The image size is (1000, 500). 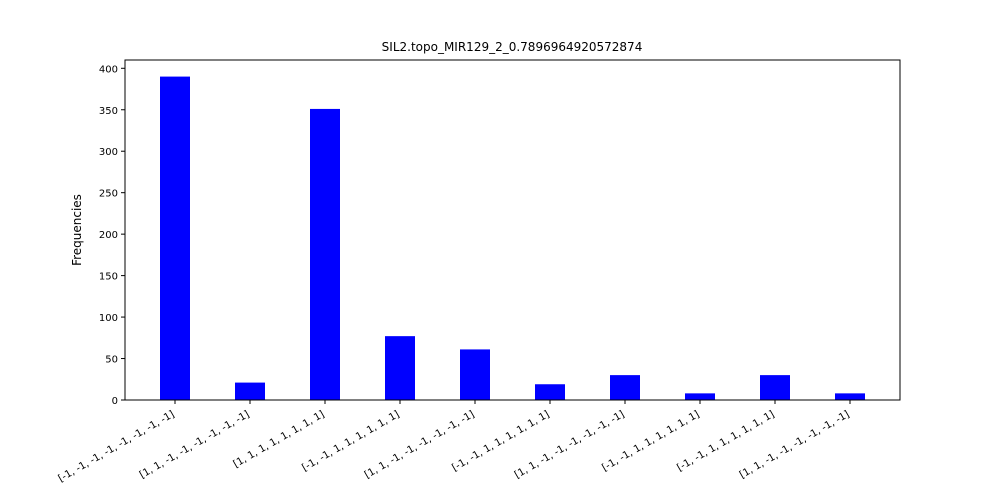 What do you see at coordinates (108, 235) in the screenshot?
I see `y-tick-label-4: 200` at bounding box center [108, 235].